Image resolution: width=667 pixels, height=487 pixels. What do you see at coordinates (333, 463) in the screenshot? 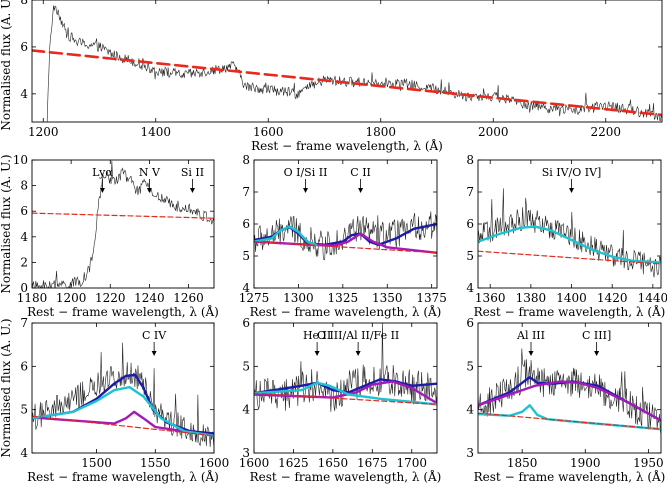
I see `heii-xtick-label-2: 1650` at bounding box center [333, 463].